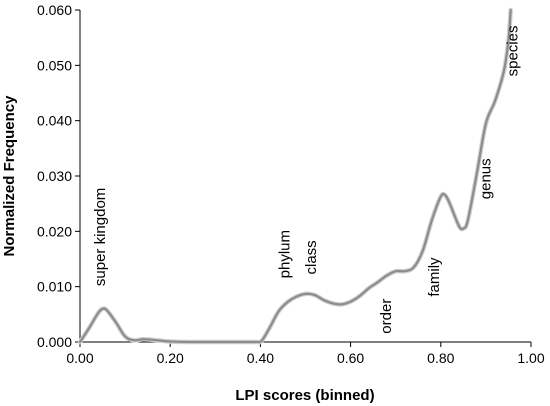  I want to click on y-axis-title: Normalized Frequency, so click(9, 176).